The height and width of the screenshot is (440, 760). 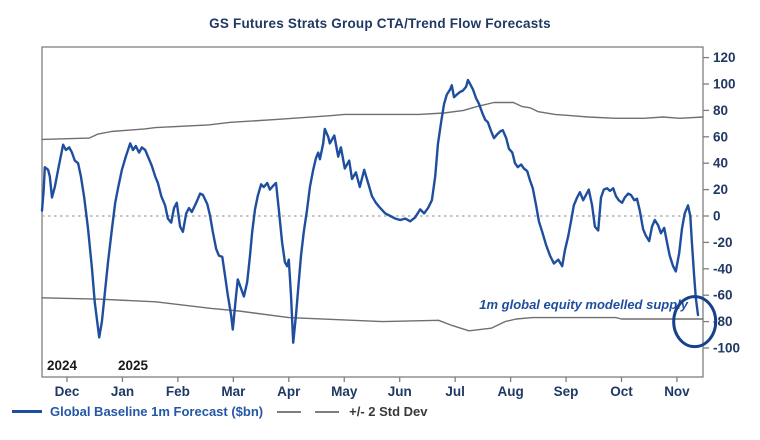 What do you see at coordinates (372, 314) in the screenshot?
I see `series-lower-band-line` at bounding box center [372, 314].